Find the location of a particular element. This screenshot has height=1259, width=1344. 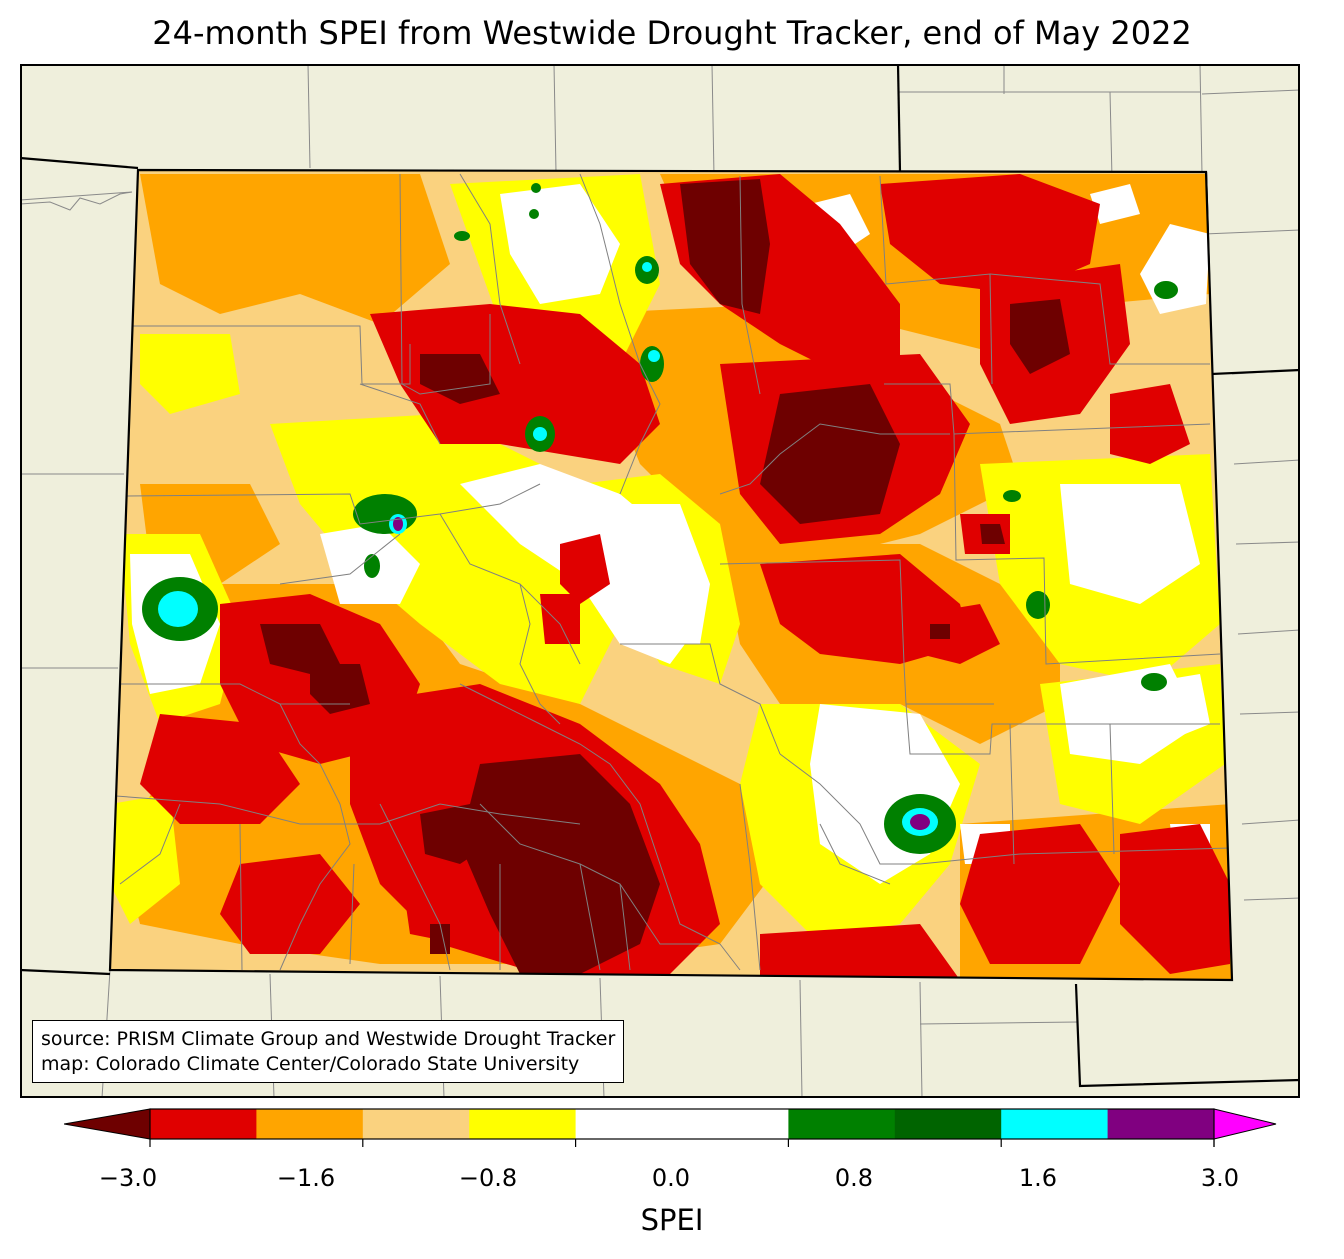

colorbar-tick-label: 0.0 is located at coordinates (671, 1178).